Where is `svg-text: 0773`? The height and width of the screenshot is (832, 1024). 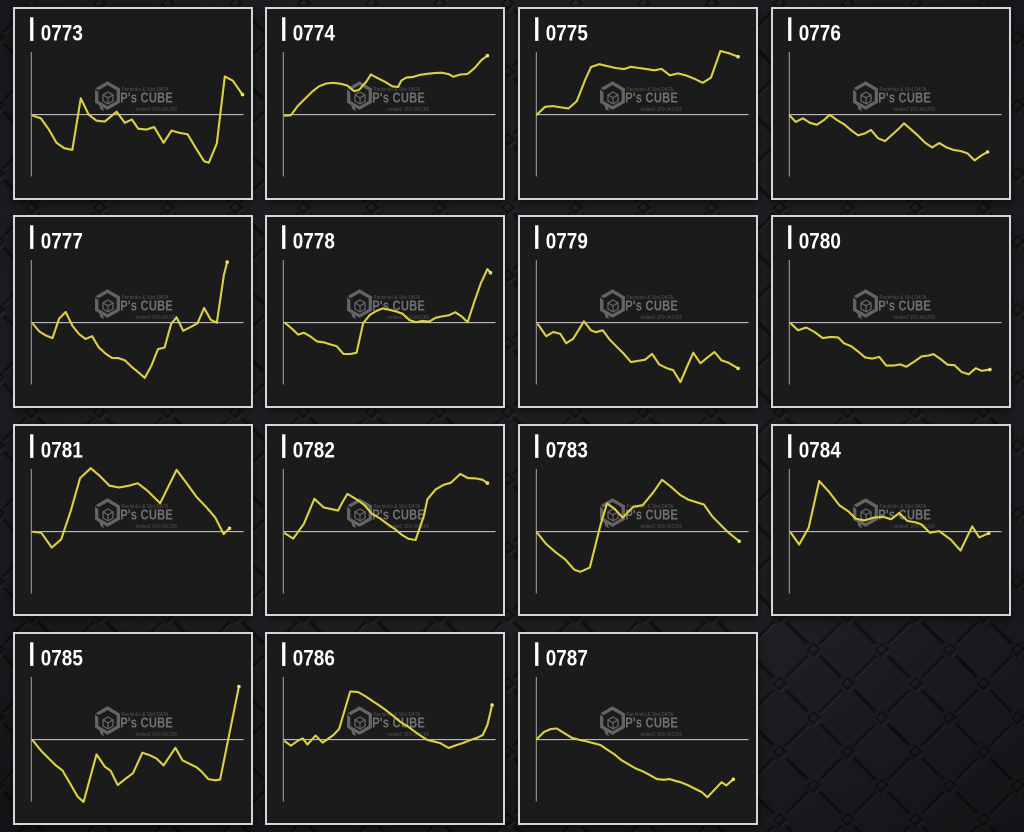
svg-text: 0773 is located at coordinates (61, 33).